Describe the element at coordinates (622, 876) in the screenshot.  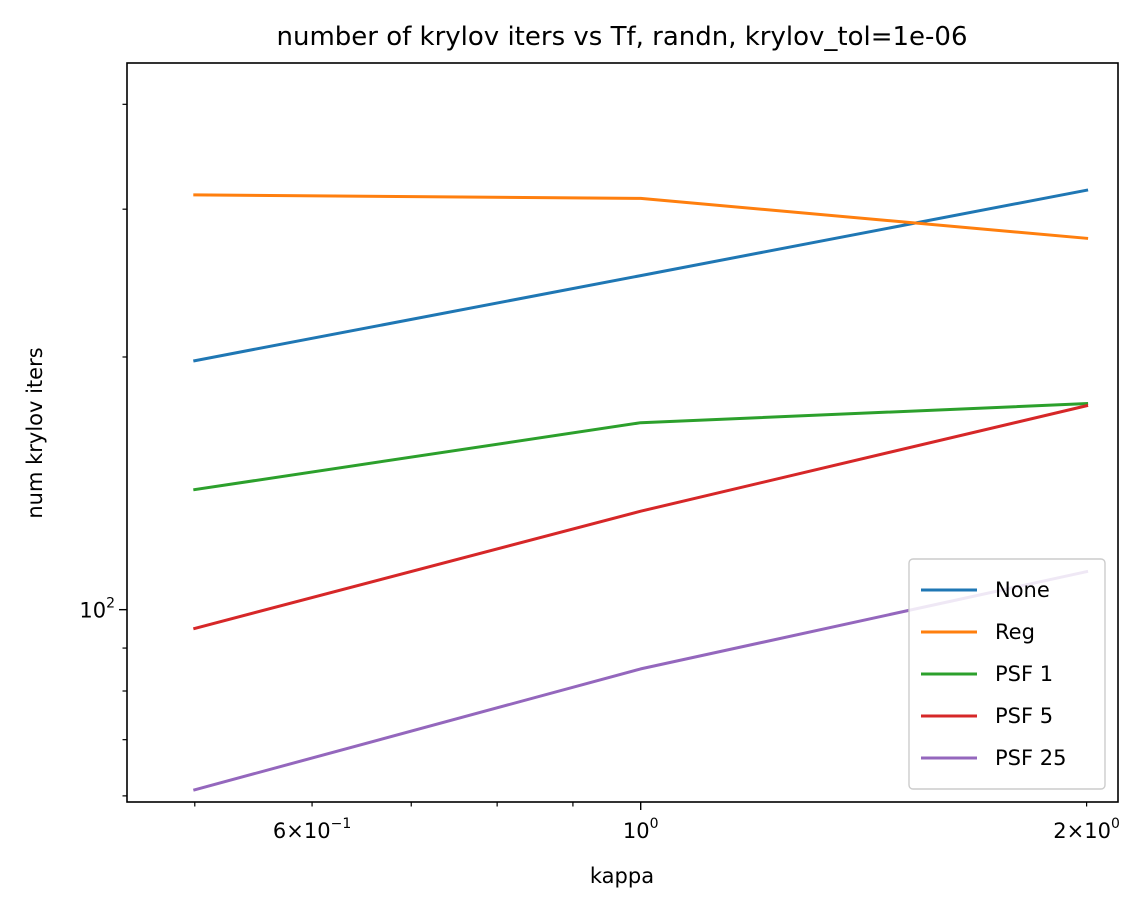
I see `x-axis-label: kappa` at that location.